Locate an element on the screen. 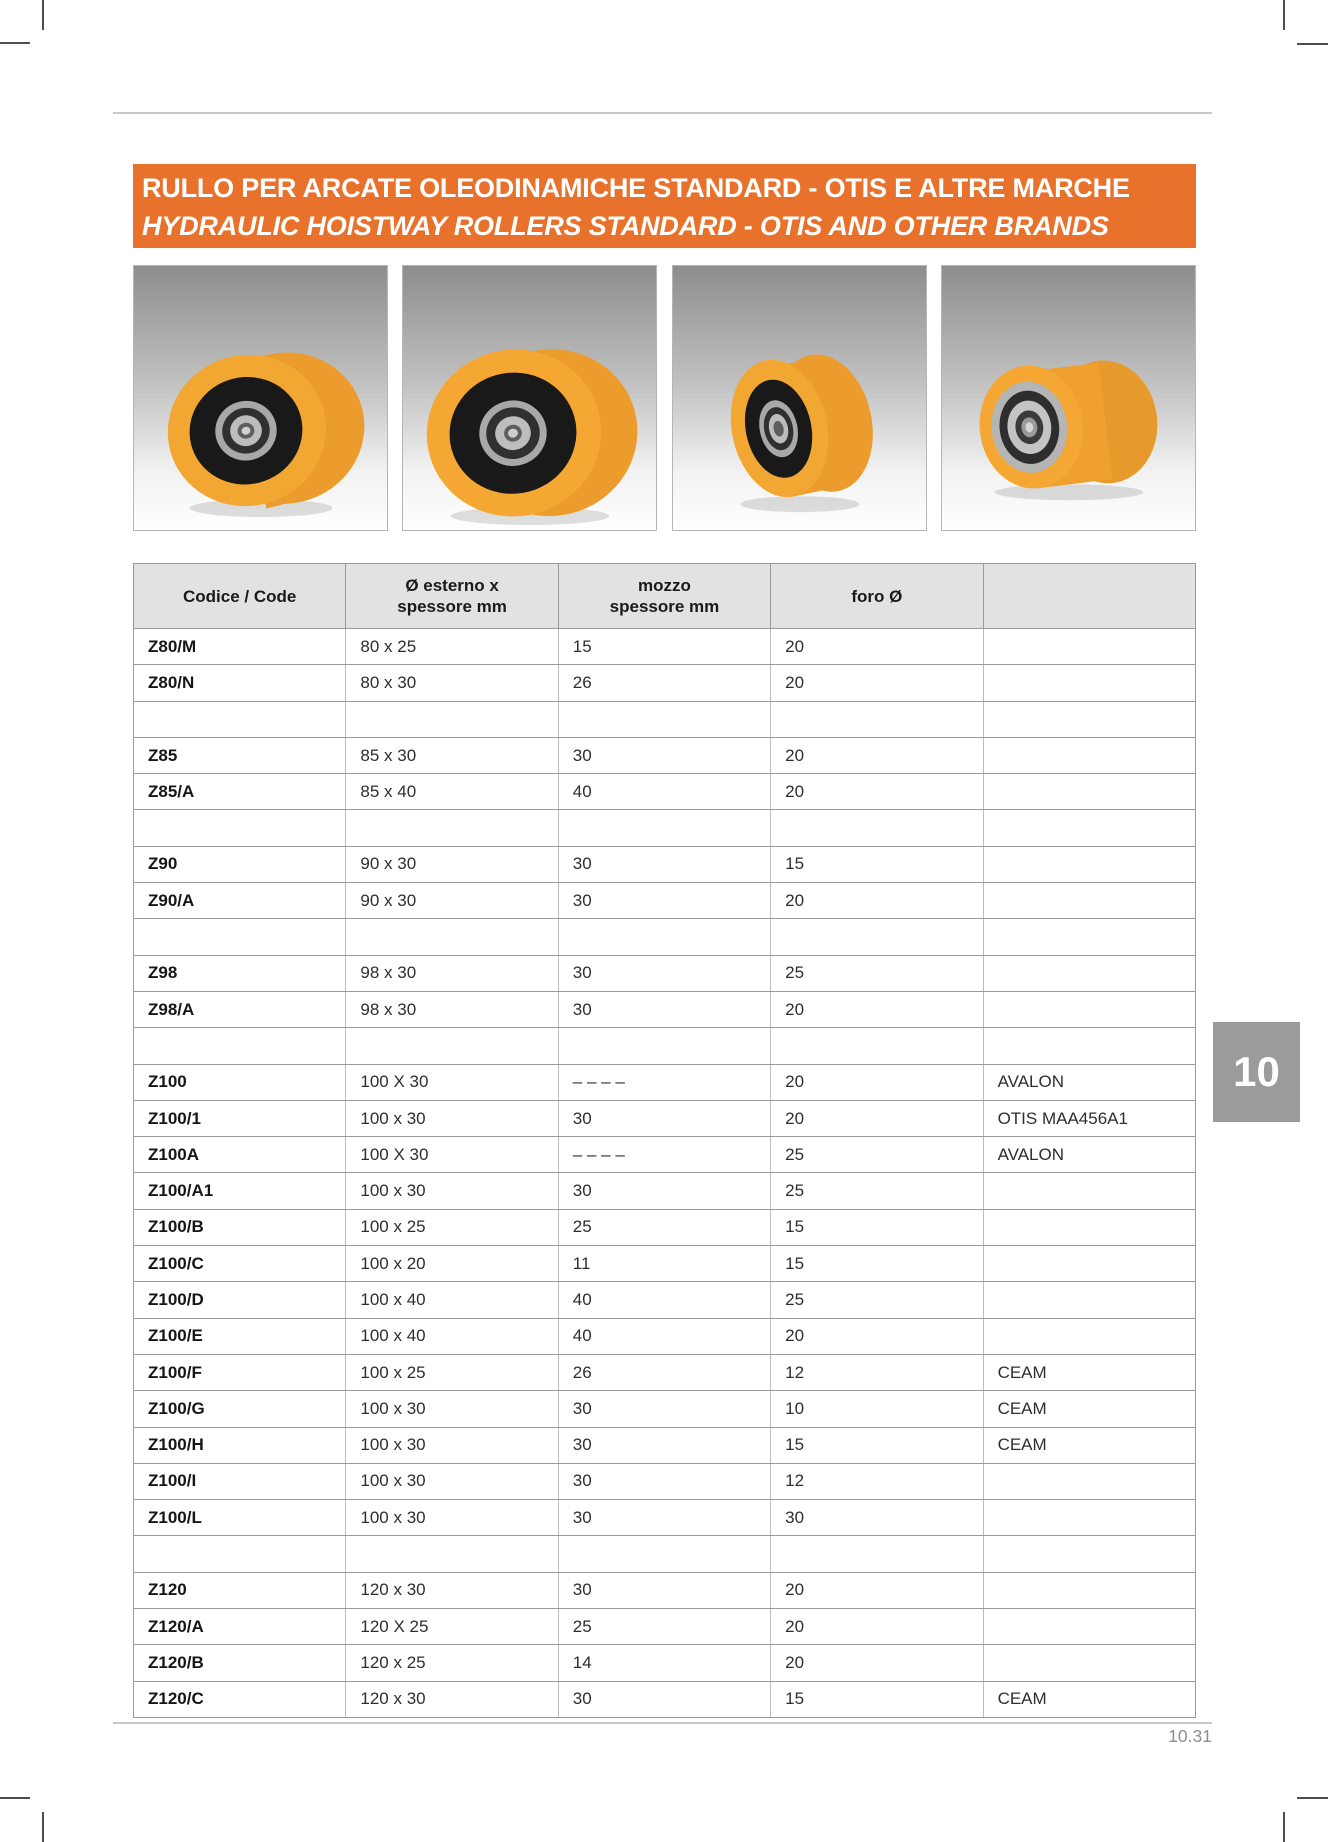  crop-mark-bottom-right-h is located at coordinates (1312, 1798).